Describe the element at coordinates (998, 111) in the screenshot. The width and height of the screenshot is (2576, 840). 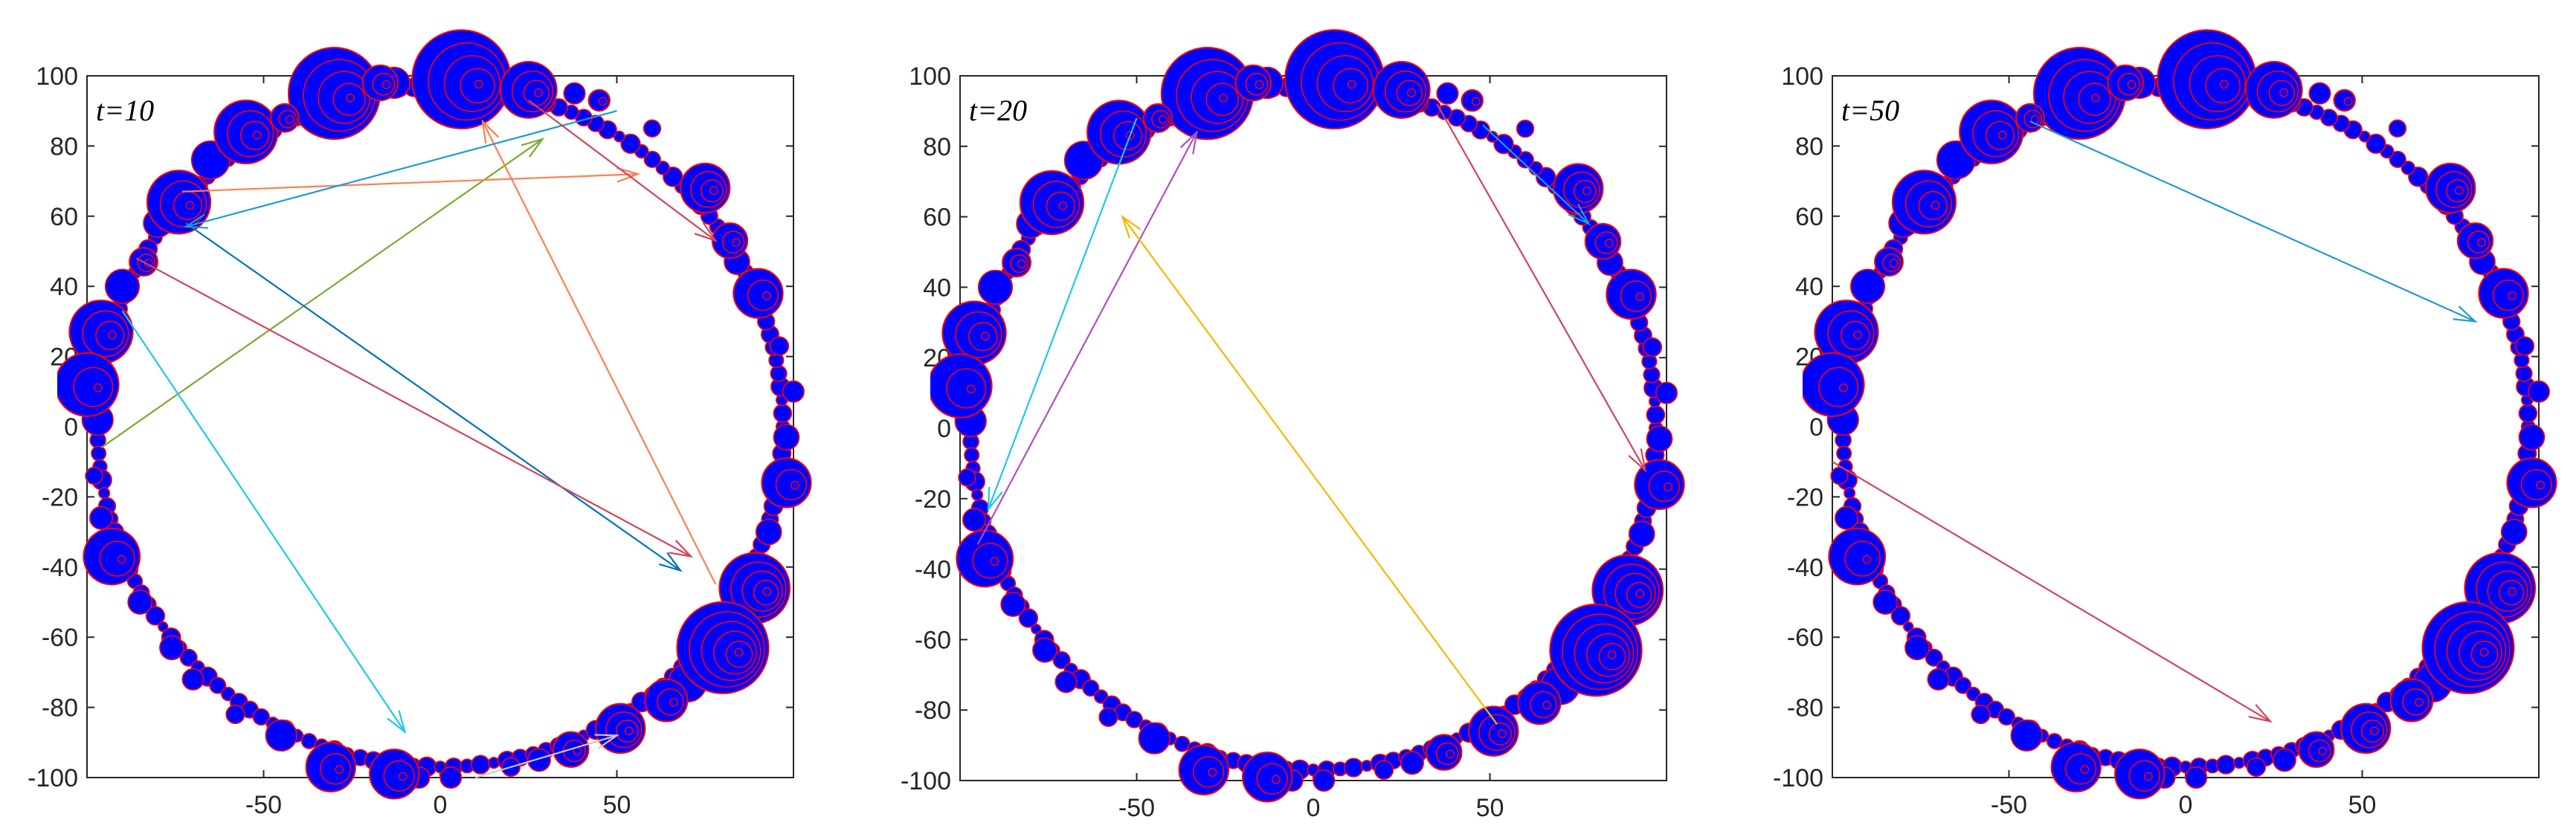
I see `panel-title: t=20` at that location.